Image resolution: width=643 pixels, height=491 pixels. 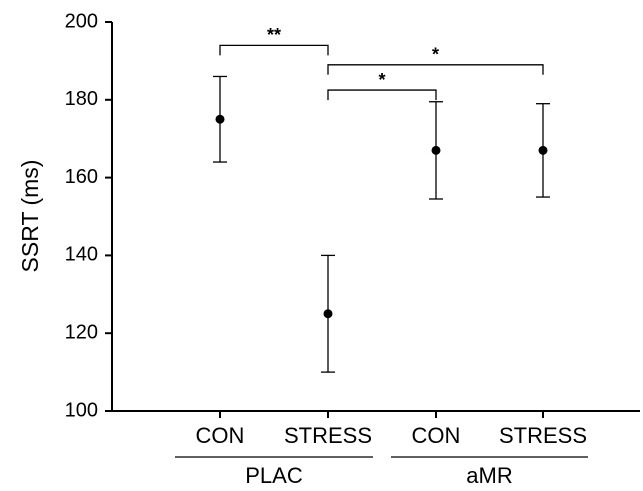 What do you see at coordinates (81, 332) in the screenshot?
I see `y-tick-label: 120` at bounding box center [81, 332].